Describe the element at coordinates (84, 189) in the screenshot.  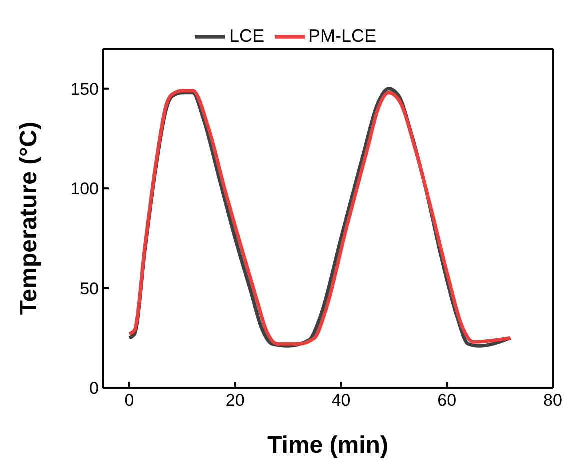
I see `y-tick-label: 100` at that location.